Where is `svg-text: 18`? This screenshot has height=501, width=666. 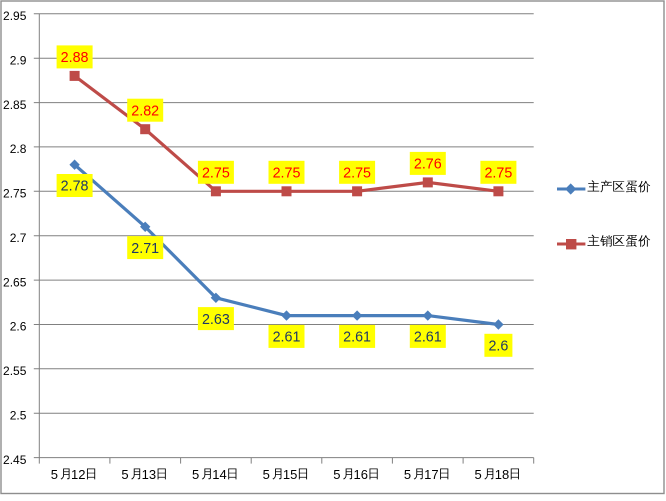
svg-text: 18 is located at coordinates (502, 474).